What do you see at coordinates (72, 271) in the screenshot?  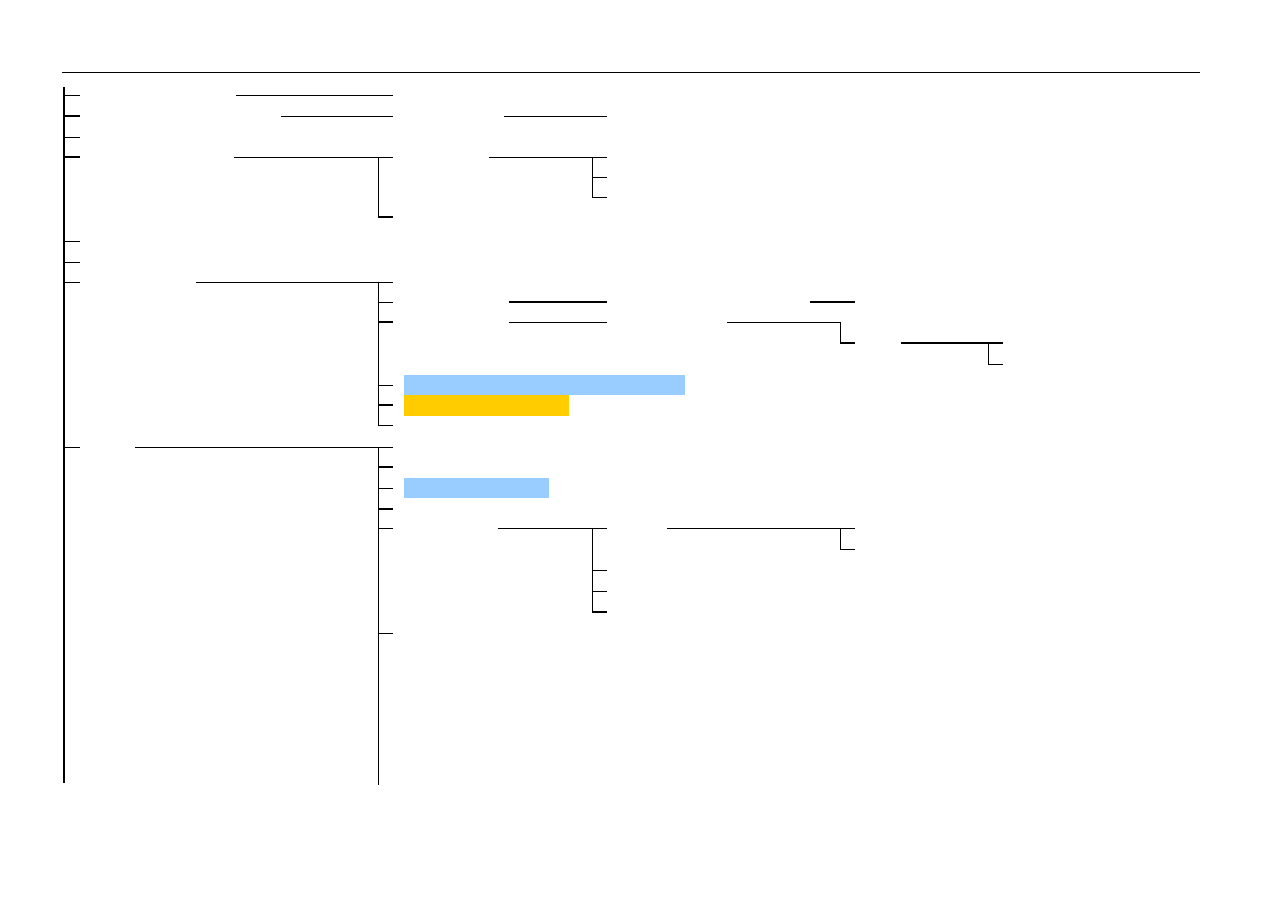 I see `root-branches` at bounding box center [72, 271].